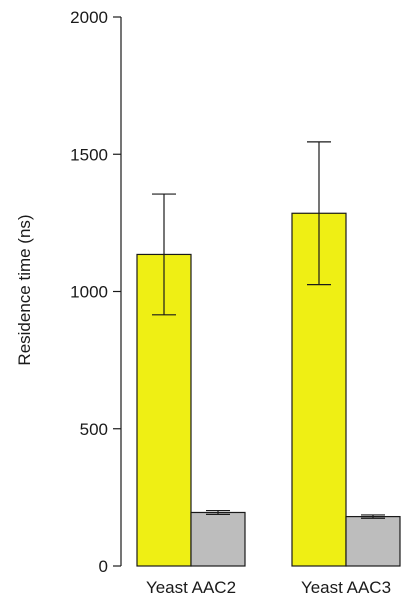  I want to click on y-tick-label: 1500, so click(89, 154).